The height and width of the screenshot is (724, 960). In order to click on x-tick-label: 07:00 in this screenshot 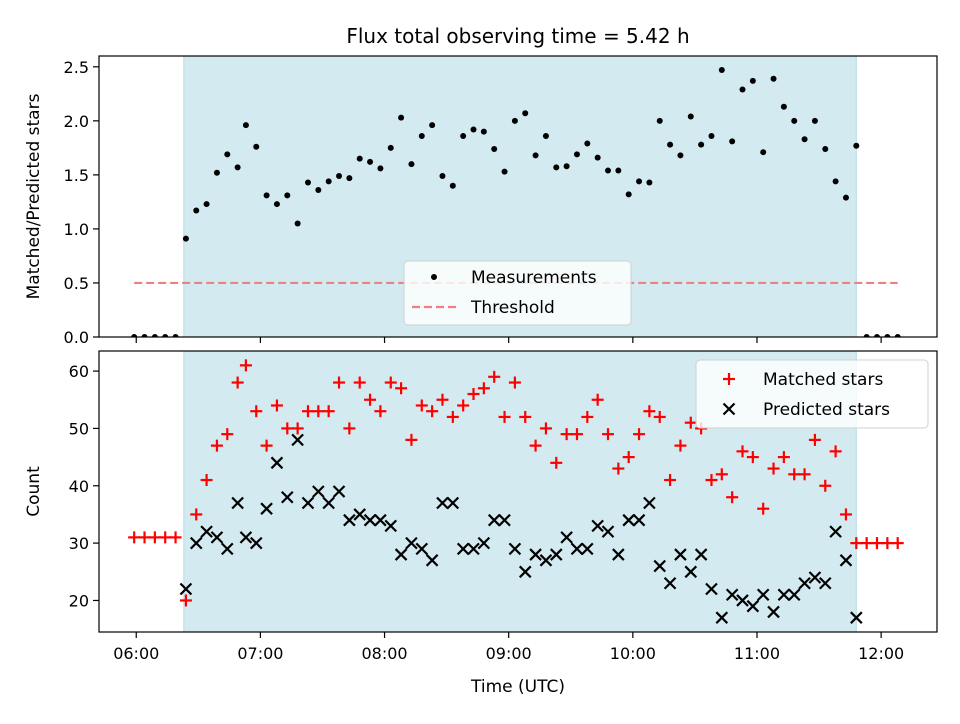, I will do `click(260, 653)`.